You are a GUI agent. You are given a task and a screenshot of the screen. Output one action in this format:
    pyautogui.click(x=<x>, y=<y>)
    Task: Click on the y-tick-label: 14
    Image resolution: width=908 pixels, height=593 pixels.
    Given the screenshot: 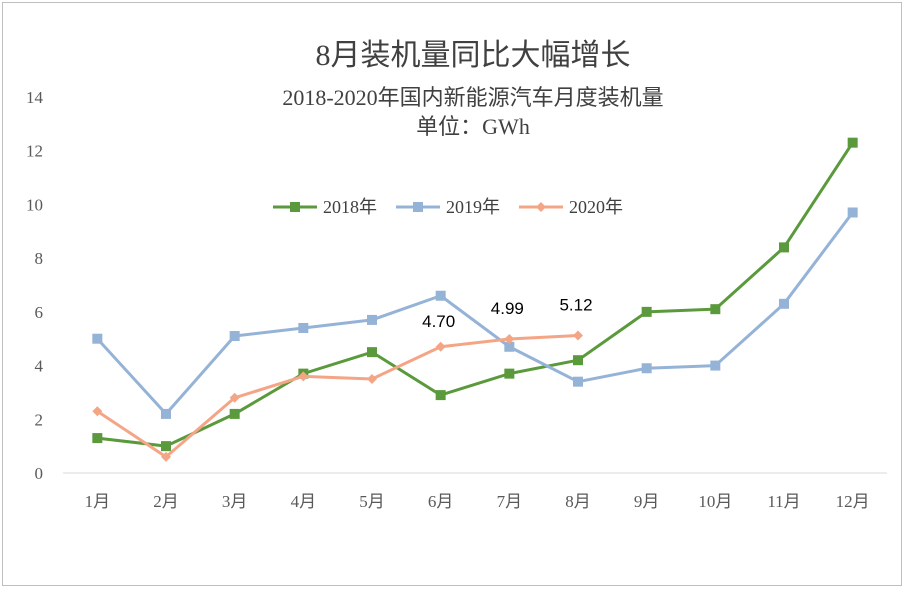 What is the action you would take?
    pyautogui.click(x=35, y=97)
    